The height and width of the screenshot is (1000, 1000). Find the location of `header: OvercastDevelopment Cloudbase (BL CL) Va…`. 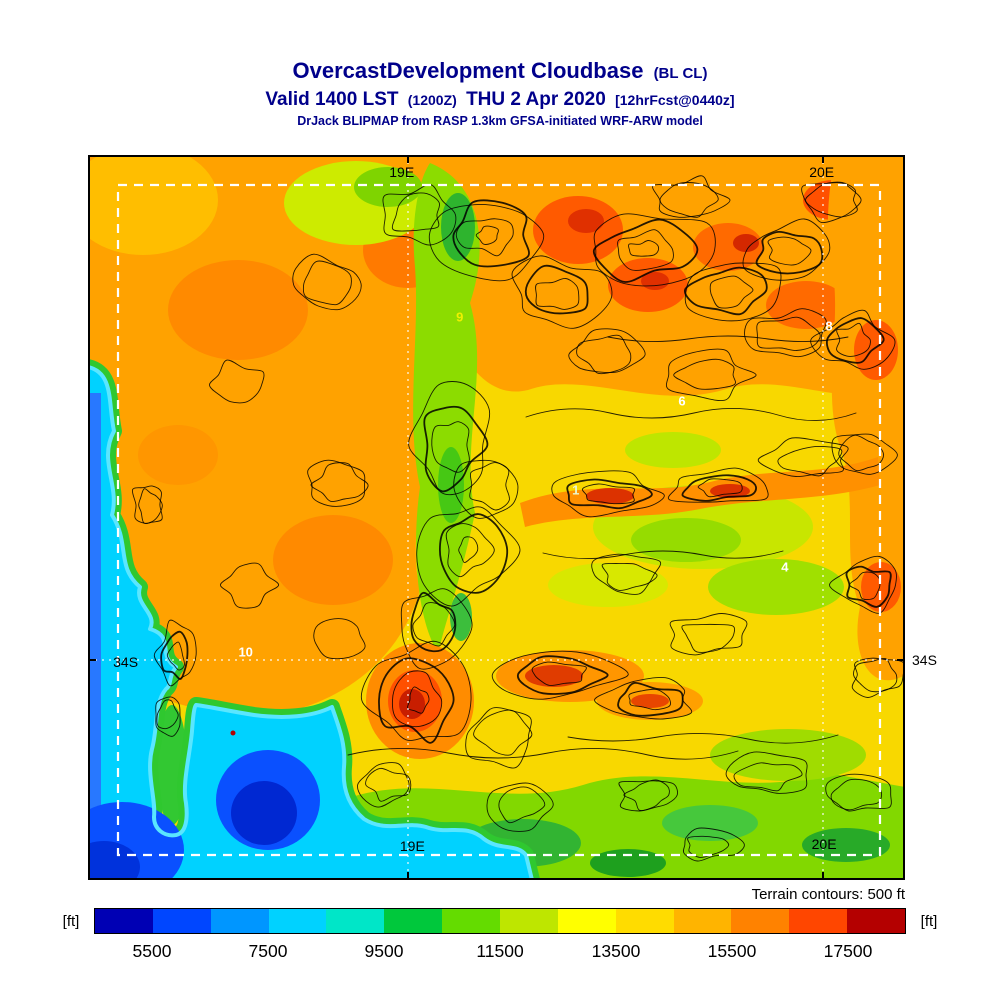

header: OvercastDevelopment Cloudbase (BL CL) Va… is located at coordinates (500, 93).